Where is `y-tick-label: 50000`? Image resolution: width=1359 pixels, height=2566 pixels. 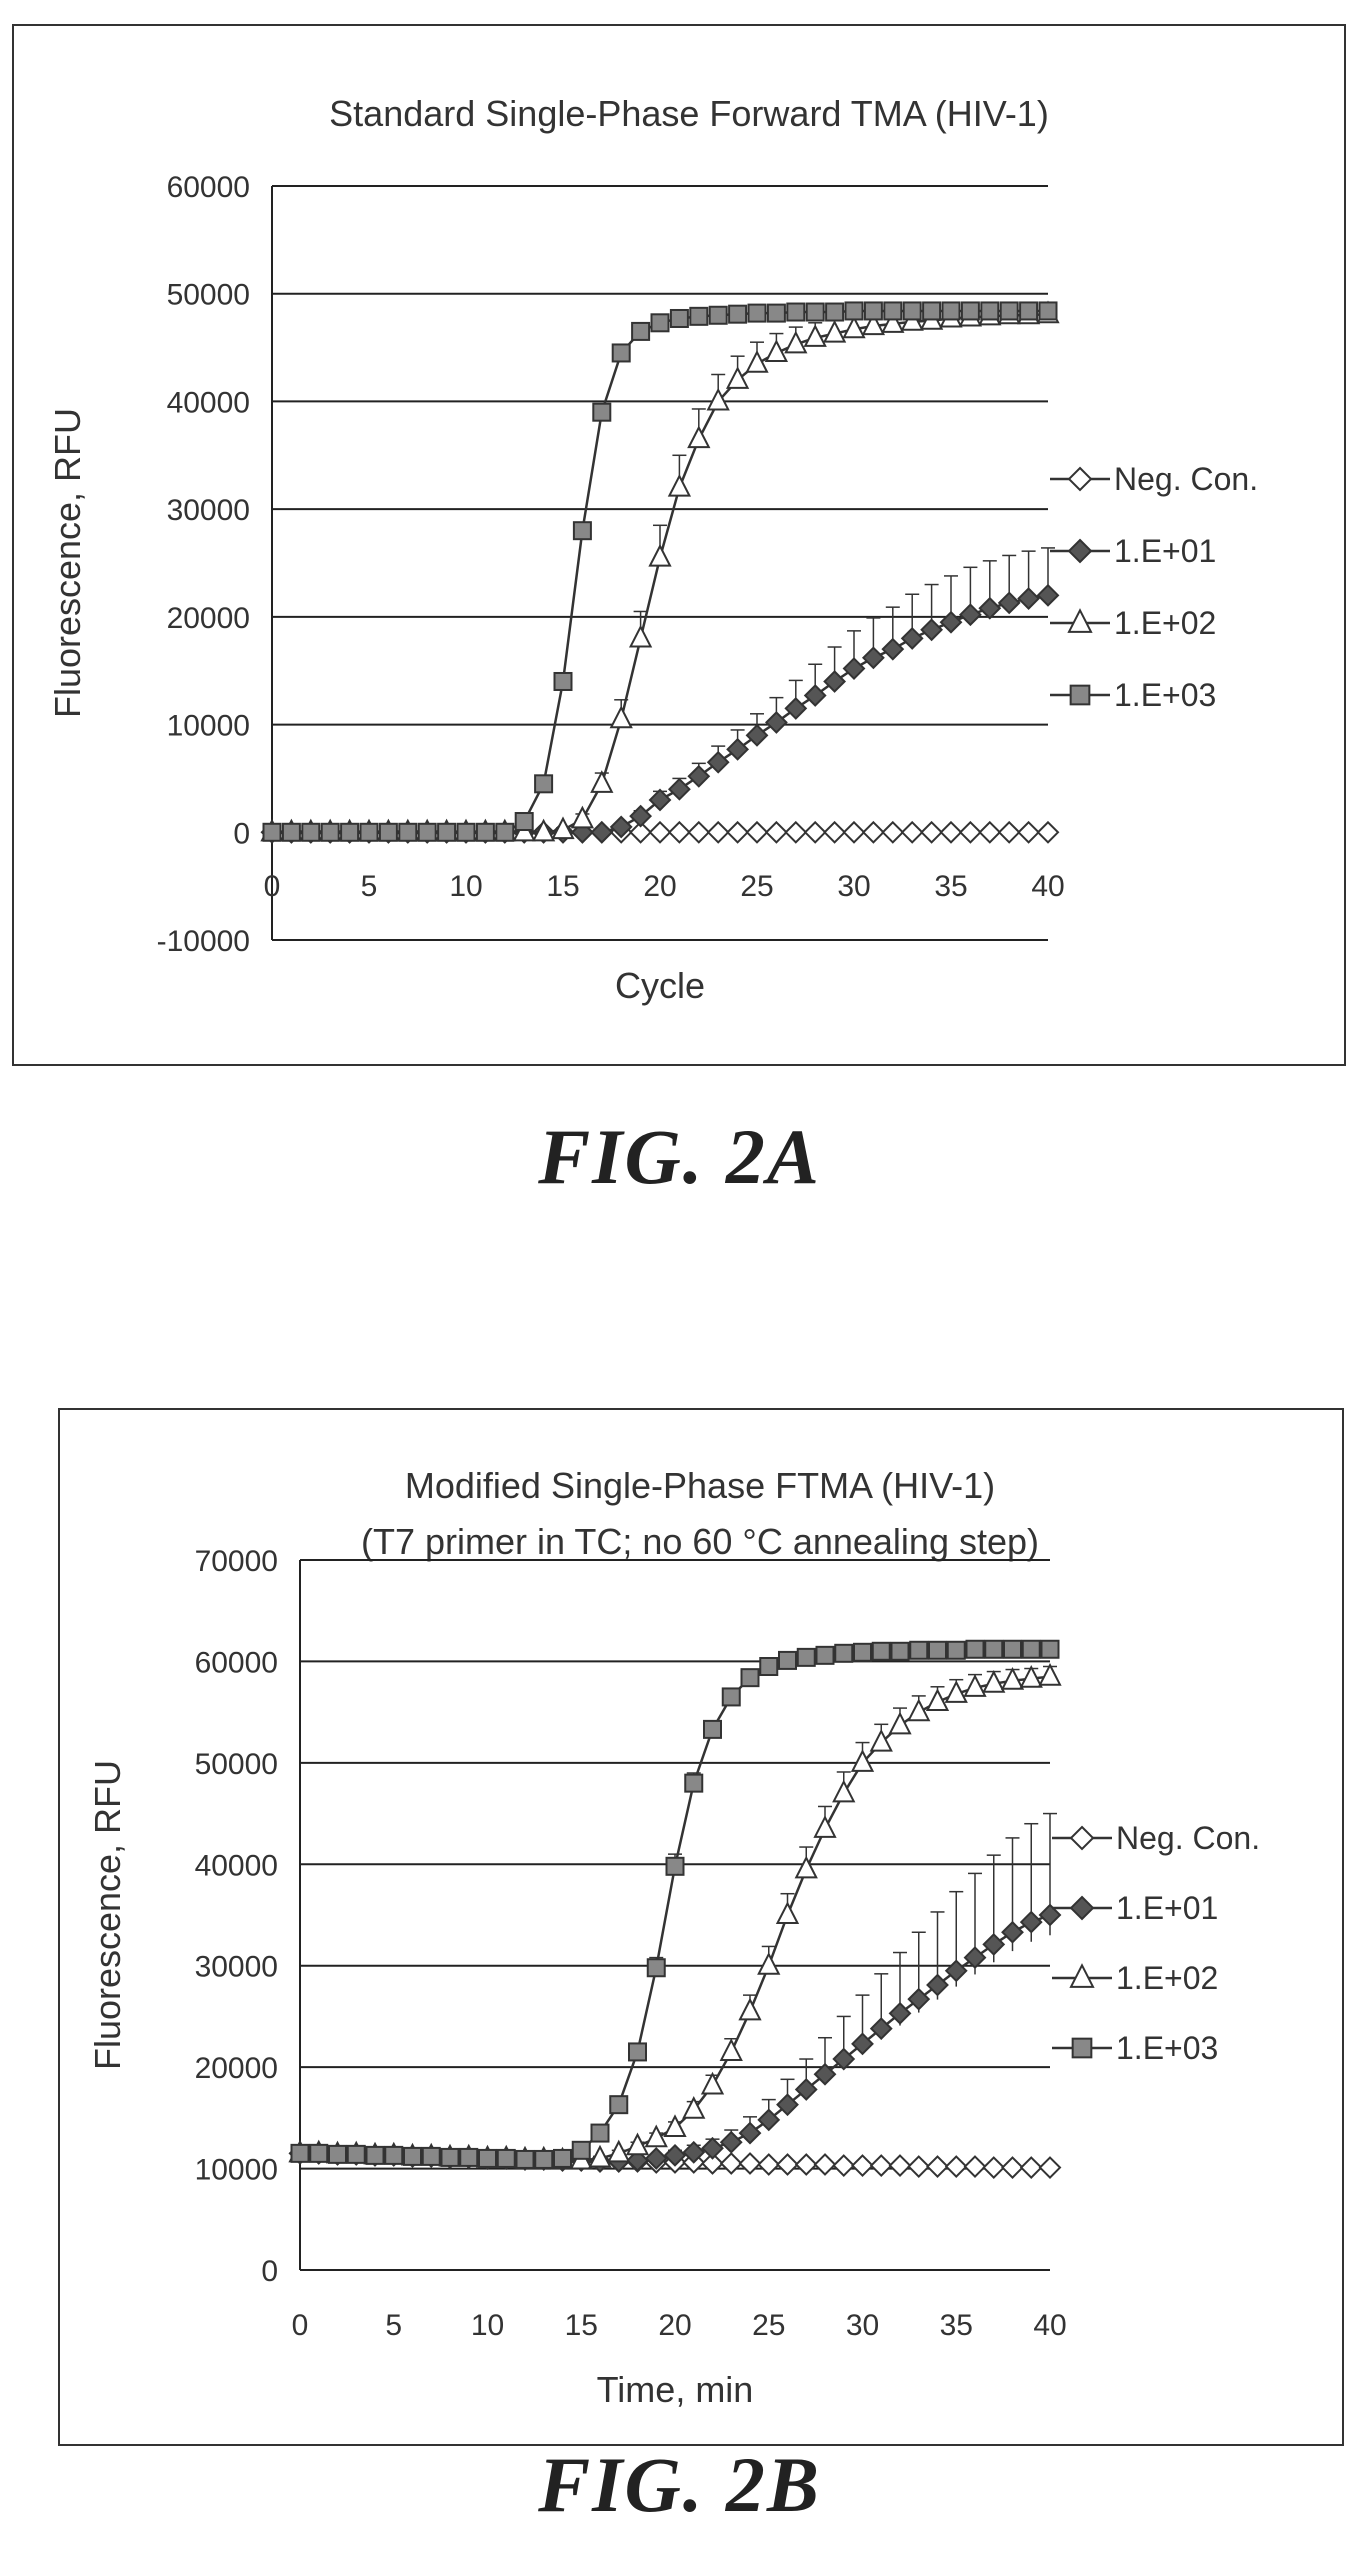
y-tick-label: 50000 is located at coordinates (208, 295).